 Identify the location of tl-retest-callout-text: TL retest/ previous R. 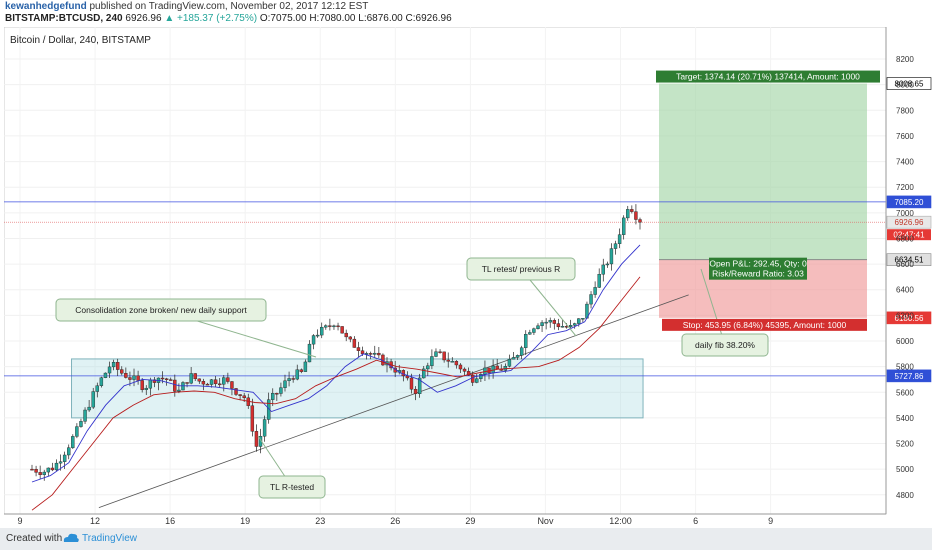
(521, 269).